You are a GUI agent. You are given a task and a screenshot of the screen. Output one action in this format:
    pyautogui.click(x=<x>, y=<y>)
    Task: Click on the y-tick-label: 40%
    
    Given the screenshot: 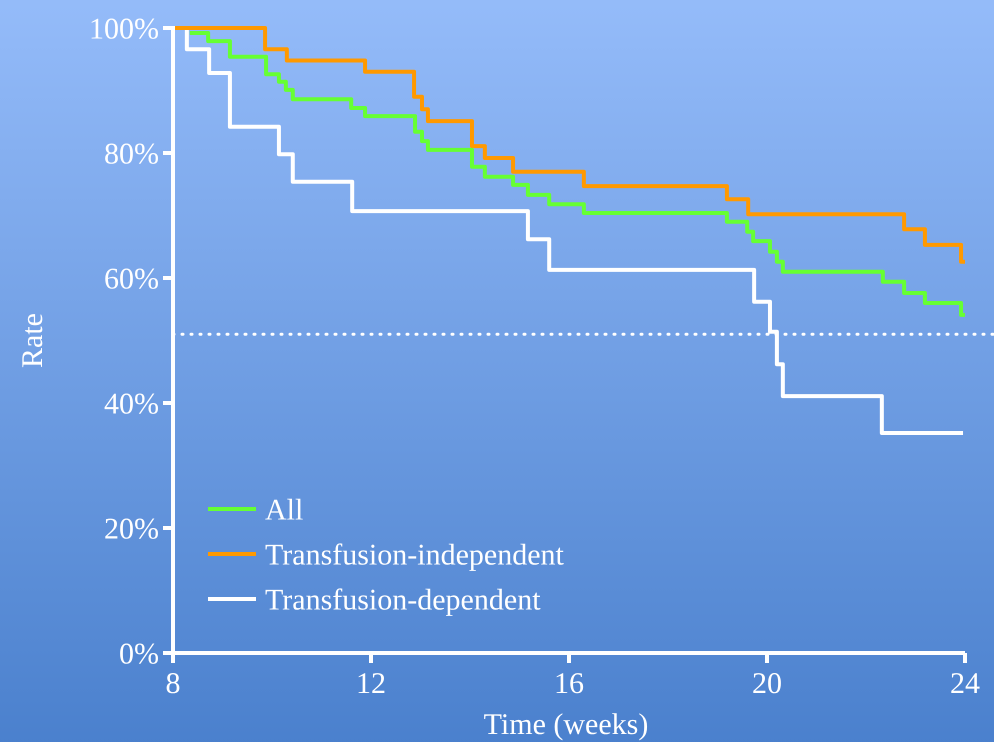 What is the action you would take?
    pyautogui.click(x=131, y=404)
    